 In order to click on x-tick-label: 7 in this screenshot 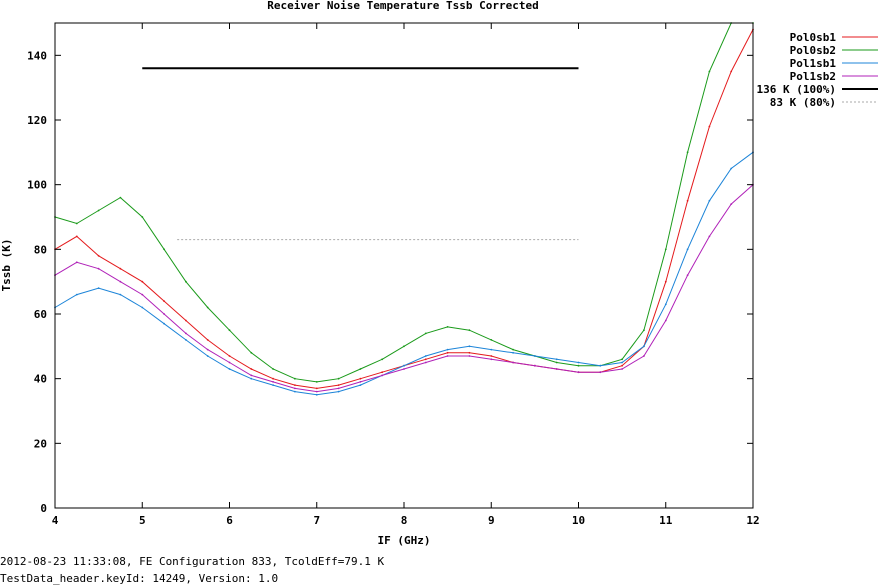, I will do `click(316, 520)`.